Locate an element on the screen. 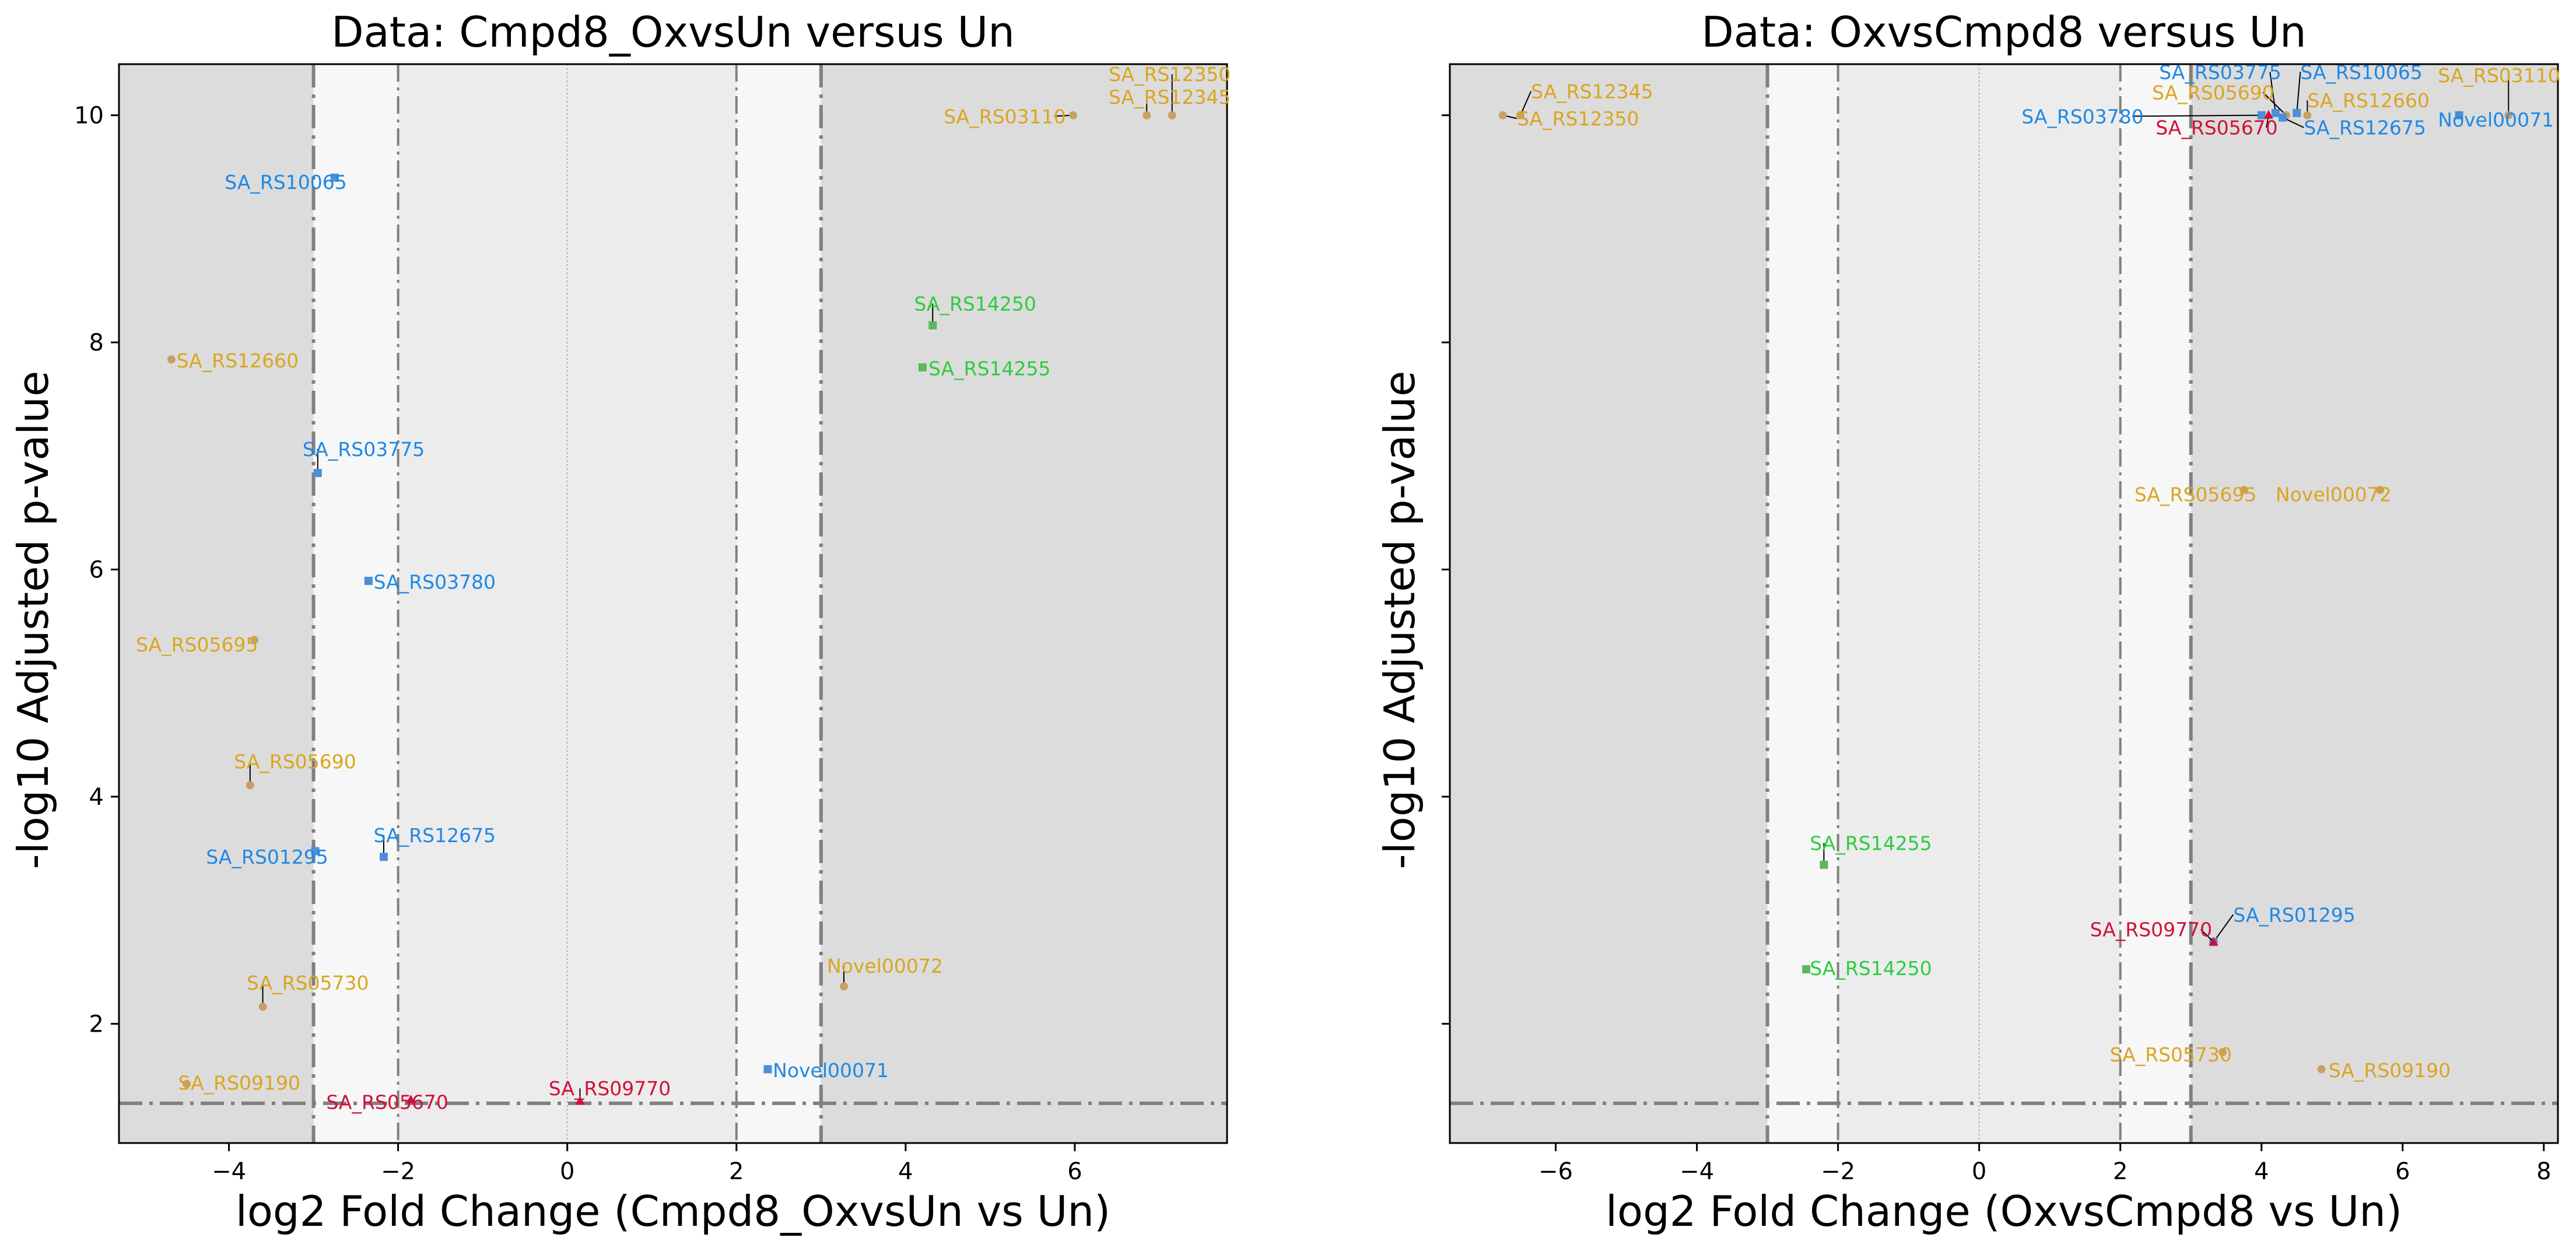 The height and width of the screenshot is (1255, 2576). x-tick-label: 8 is located at coordinates (2543, 1171).